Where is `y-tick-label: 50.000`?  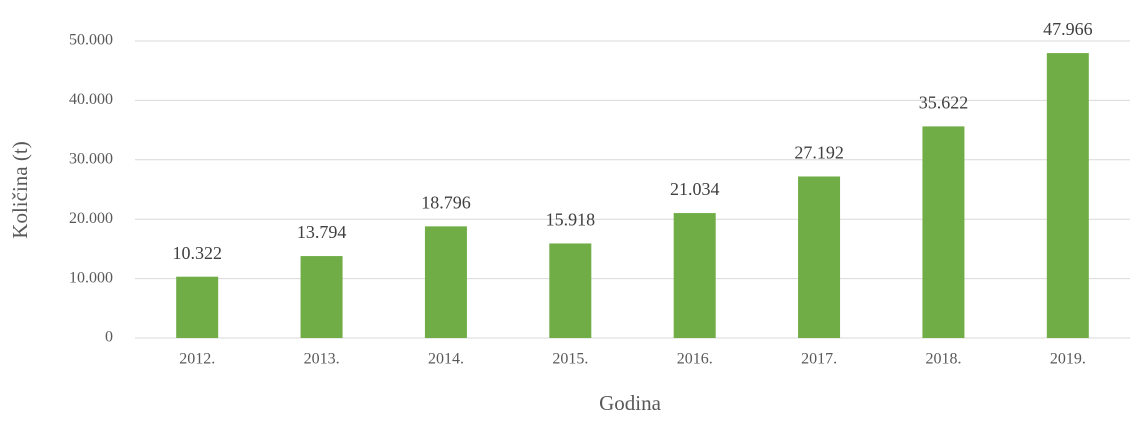 y-tick-label: 50.000 is located at coordinates (91, 40).